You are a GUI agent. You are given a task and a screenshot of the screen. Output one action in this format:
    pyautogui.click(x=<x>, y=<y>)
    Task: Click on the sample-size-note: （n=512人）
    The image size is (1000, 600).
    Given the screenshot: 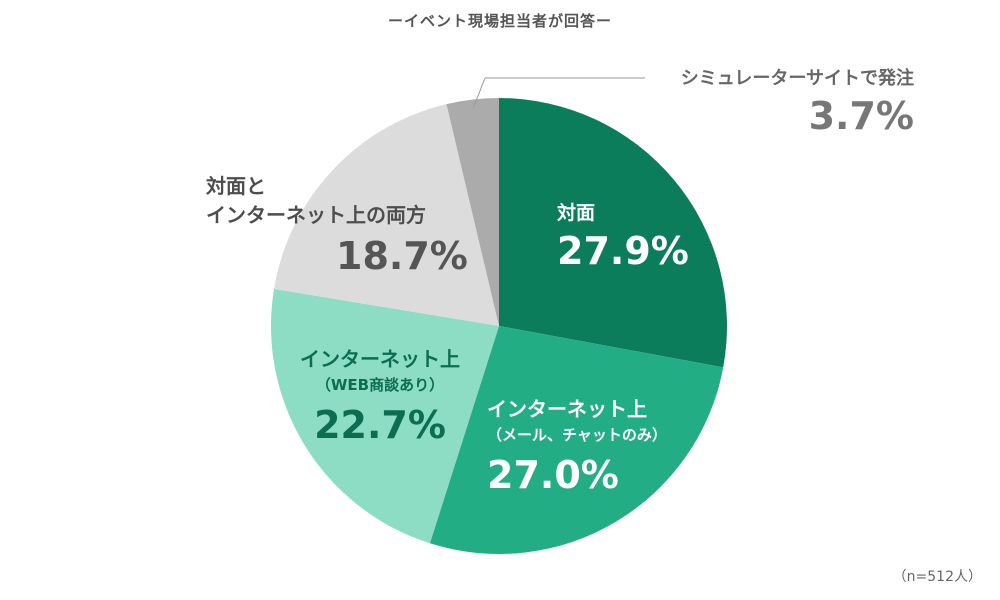 What is the action you would take?
    pyautogui.click(x=937, y=577)
    